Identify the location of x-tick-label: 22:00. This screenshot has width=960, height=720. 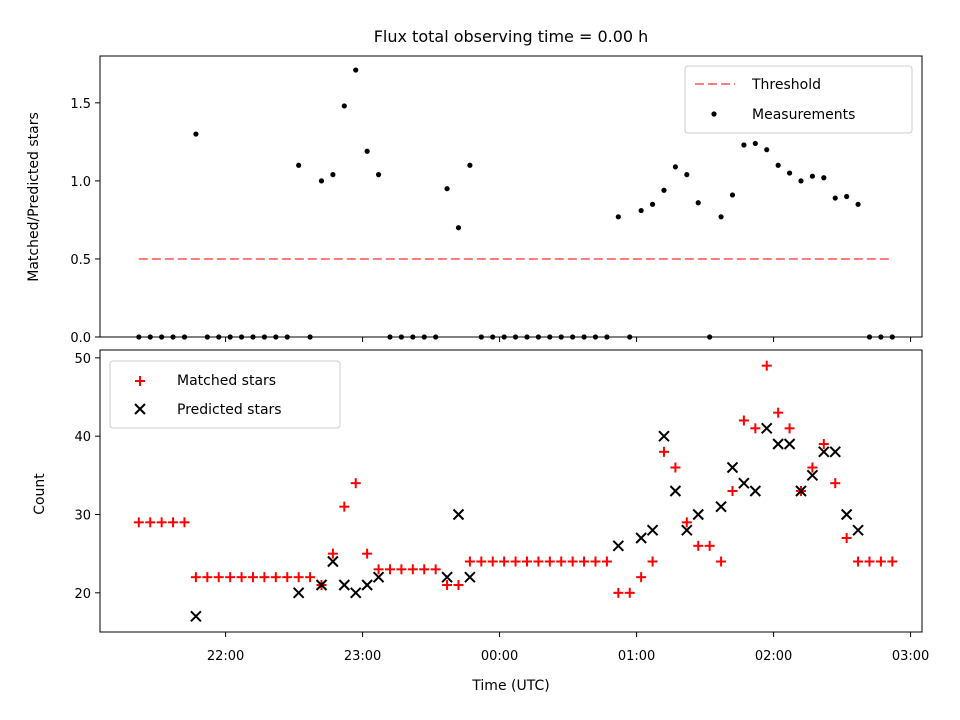
(225, 656).